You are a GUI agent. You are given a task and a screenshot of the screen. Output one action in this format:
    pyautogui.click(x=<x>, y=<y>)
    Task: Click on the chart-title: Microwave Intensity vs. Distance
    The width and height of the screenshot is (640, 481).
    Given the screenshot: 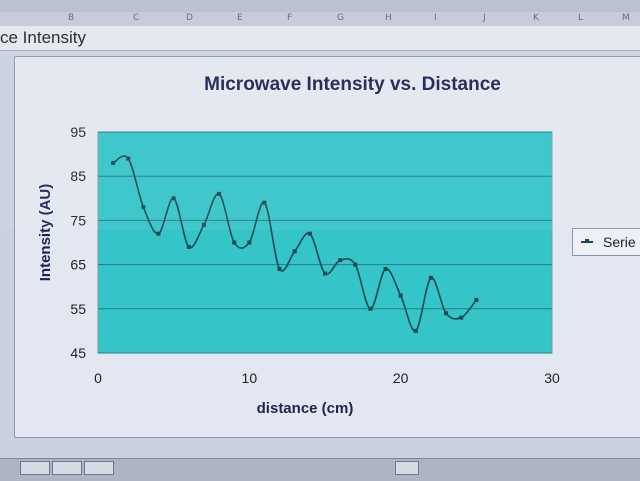 What is the action you would take?
    pyautogui.click(x=352, y=84)
    